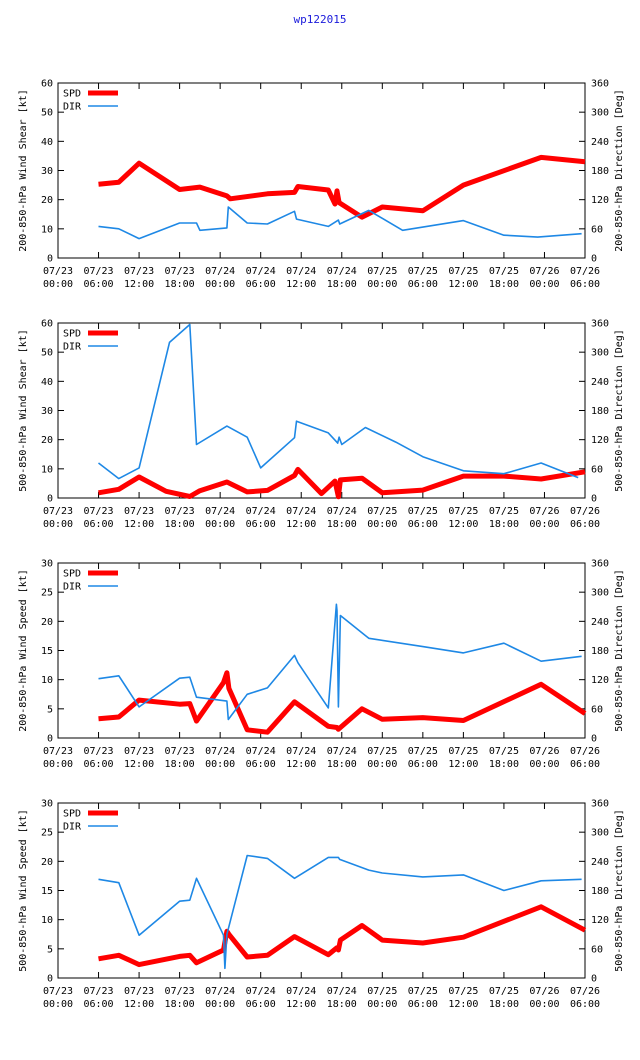 The image size is (640, 1060). What do you see at coordinates (47, 920) in the screenshot?
I see `chart4-left-tick-label: 10` at bounding box center [47, 920].